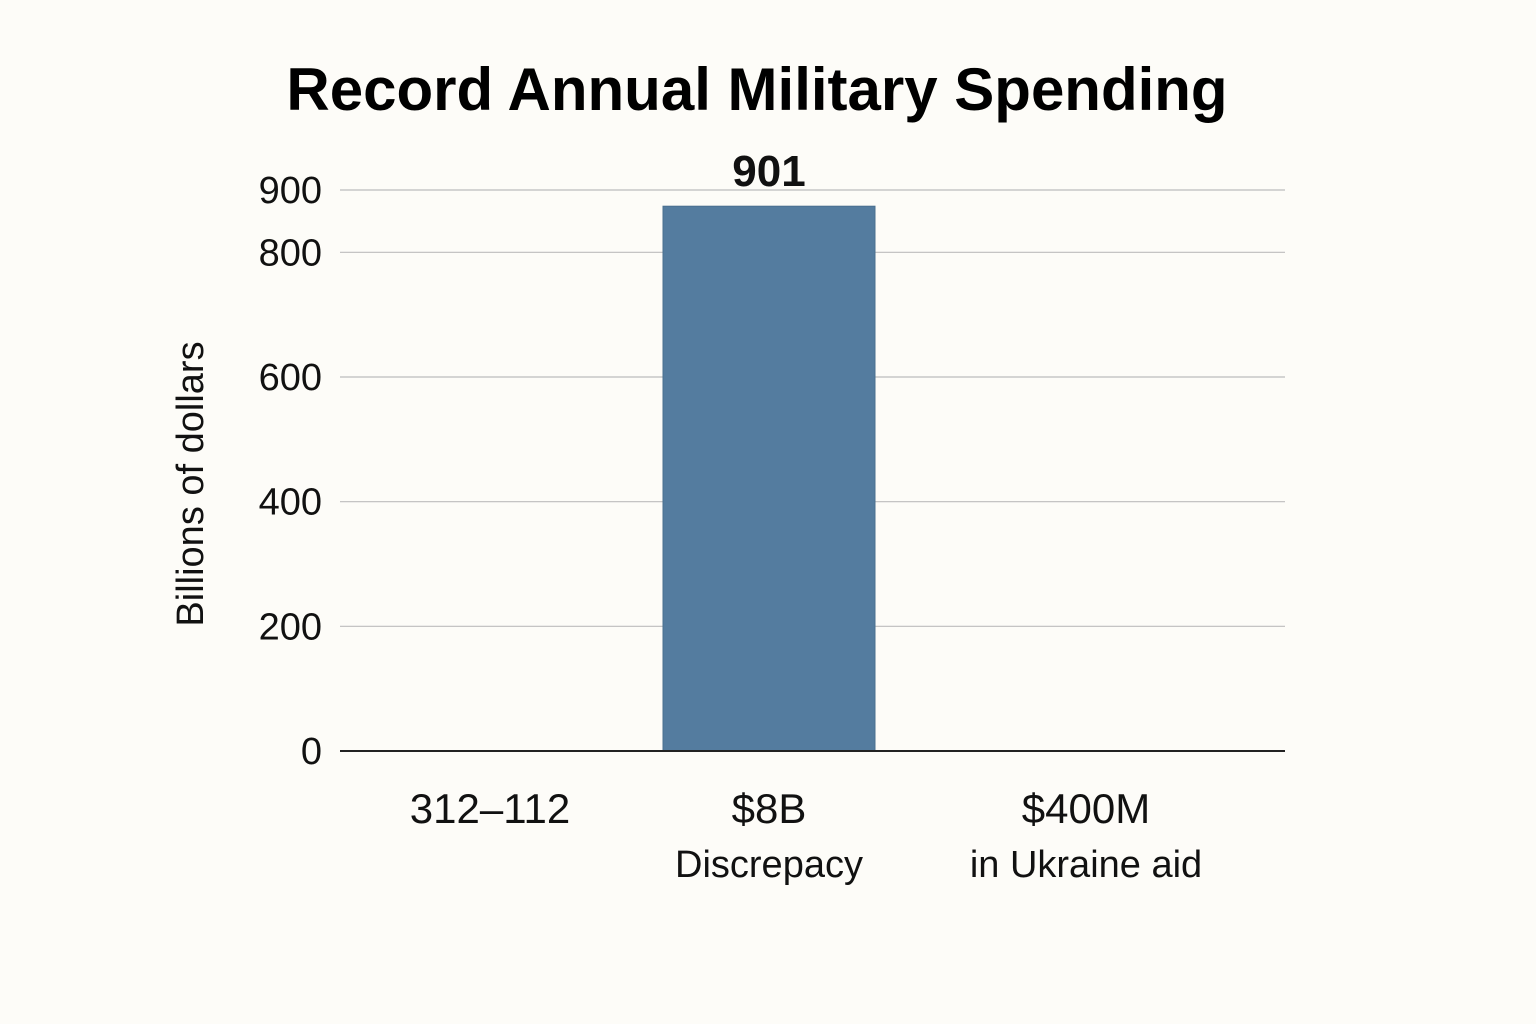 The image size is (1536, 1024). What do you see at coordinates (756, 89) in the screenshot?
I see `chart-title: Record Annual Military Spending` at bounding box center [756, 89].